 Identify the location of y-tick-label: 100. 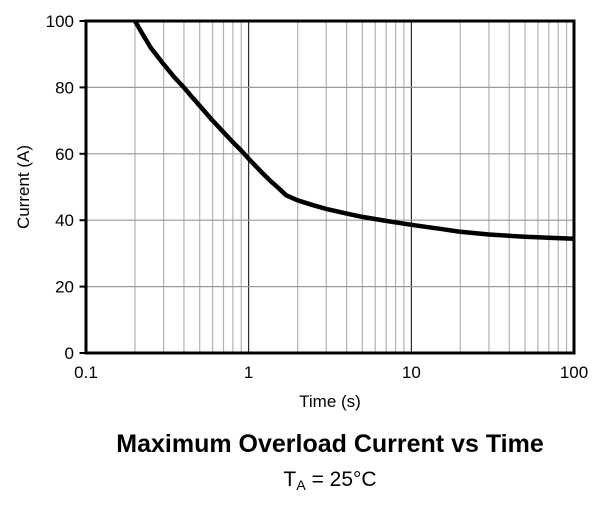
(60, 21).